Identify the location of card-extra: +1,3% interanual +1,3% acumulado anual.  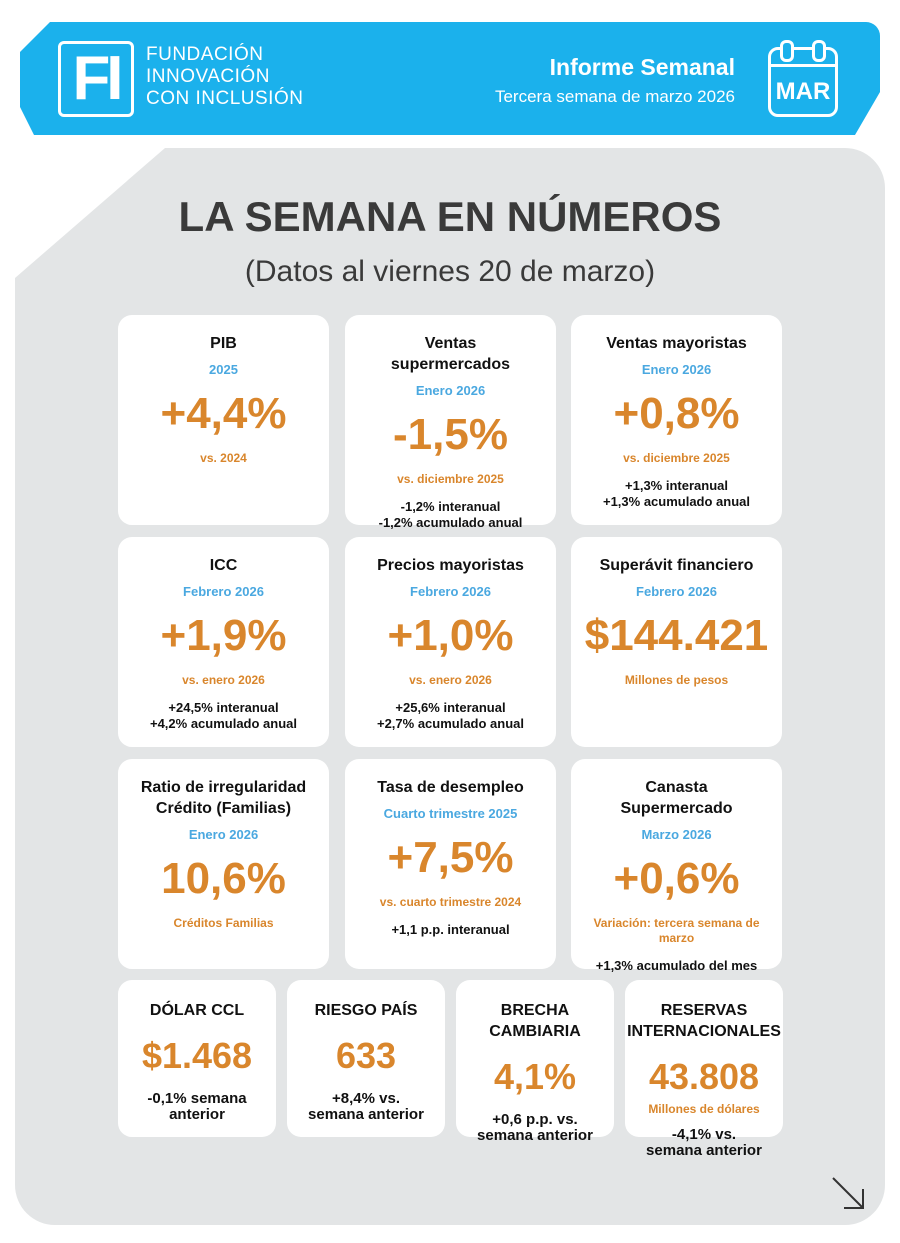
(676, 494).